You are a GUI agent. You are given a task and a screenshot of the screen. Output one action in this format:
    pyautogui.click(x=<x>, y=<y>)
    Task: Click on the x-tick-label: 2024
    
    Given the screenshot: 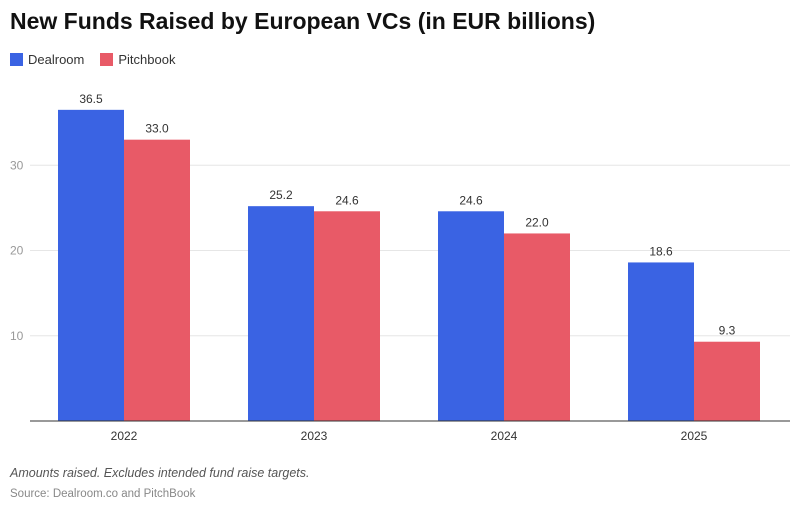 What is the action you would take?
    pyautogui.click(x=504, y=436)
    